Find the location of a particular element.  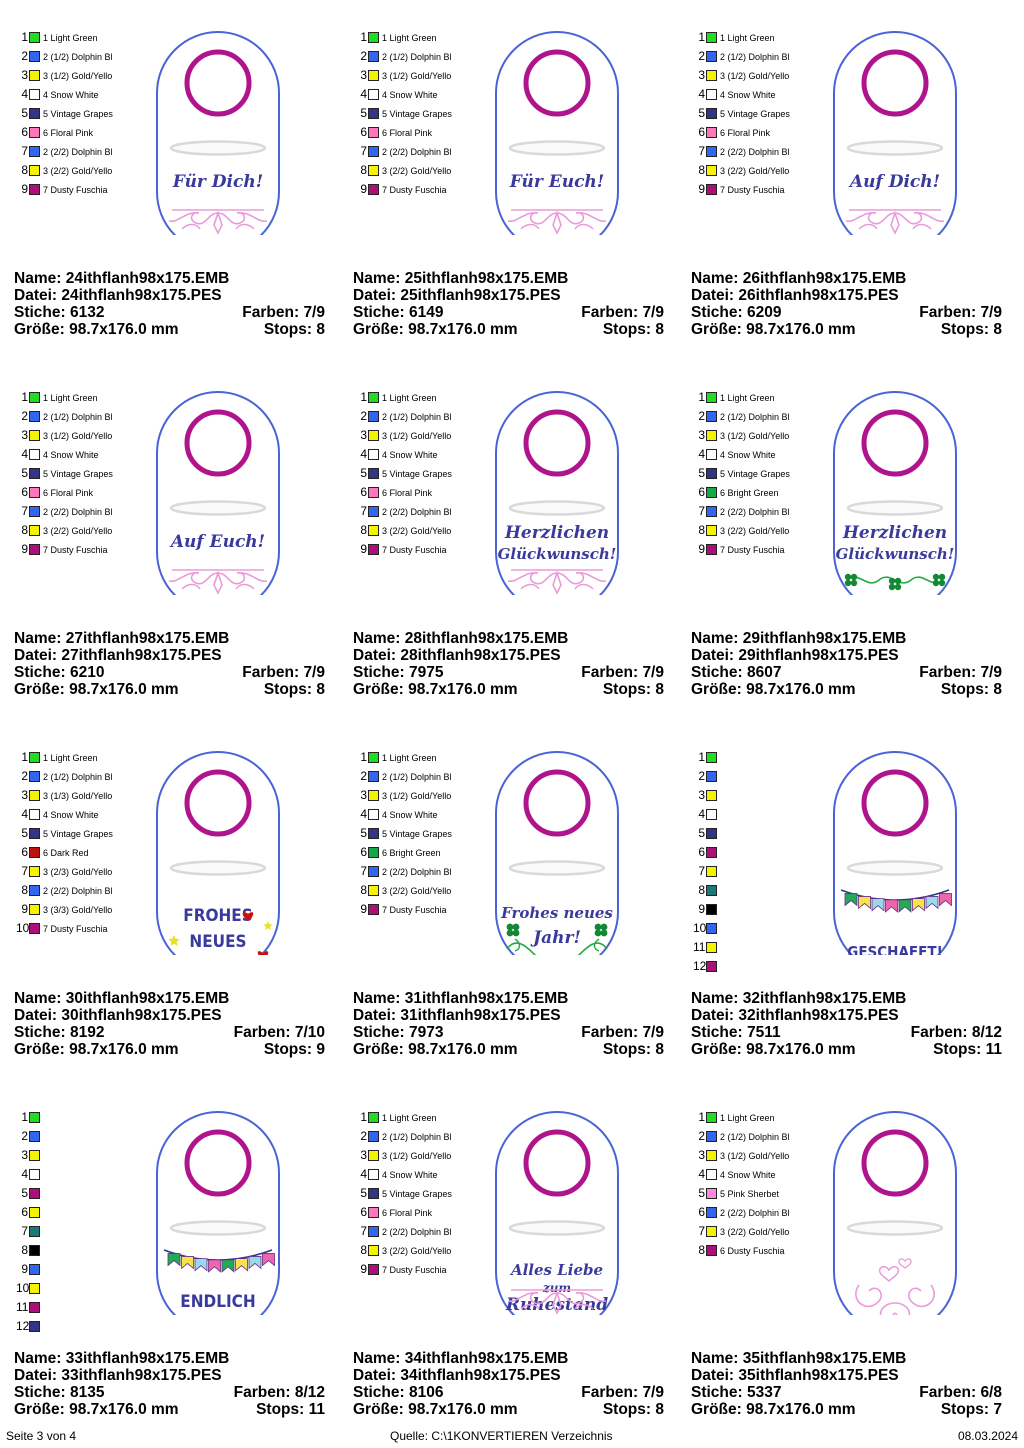

file-name: 33ithflanh98x175.EMB is located at coordinates (147, 1358).